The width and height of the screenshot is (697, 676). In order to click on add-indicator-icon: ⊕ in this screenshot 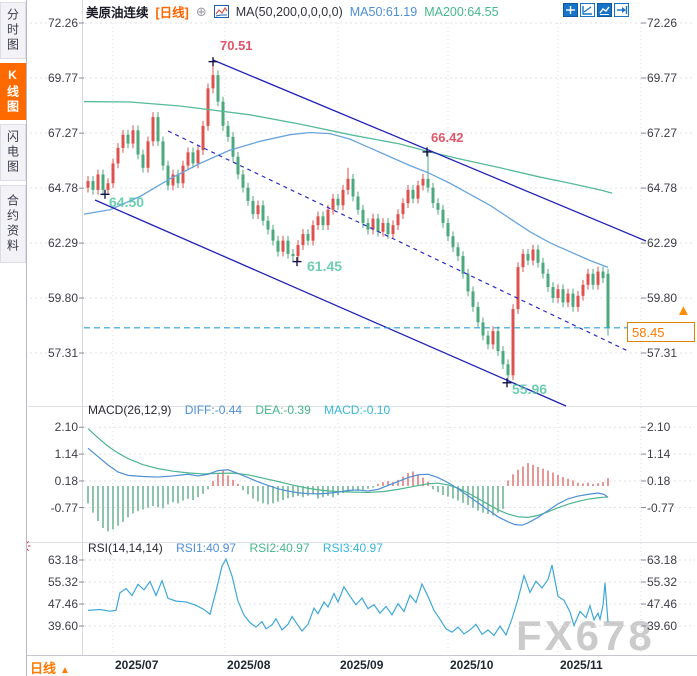, I will do `click(201, 11)`.